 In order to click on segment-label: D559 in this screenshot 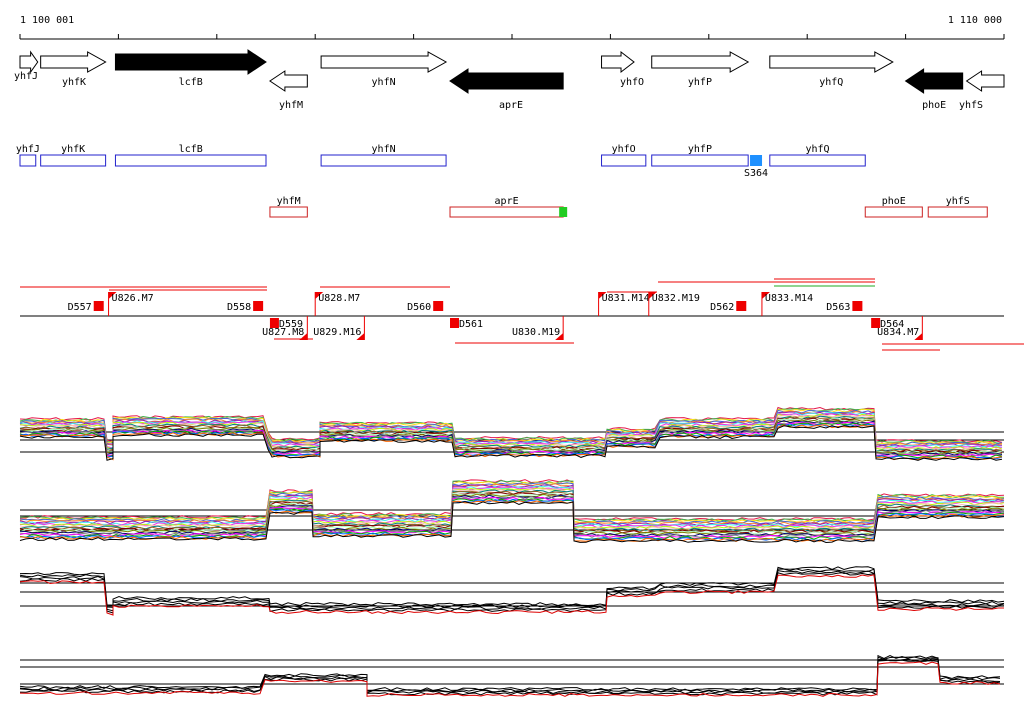, I will do `click(291, 324)`.